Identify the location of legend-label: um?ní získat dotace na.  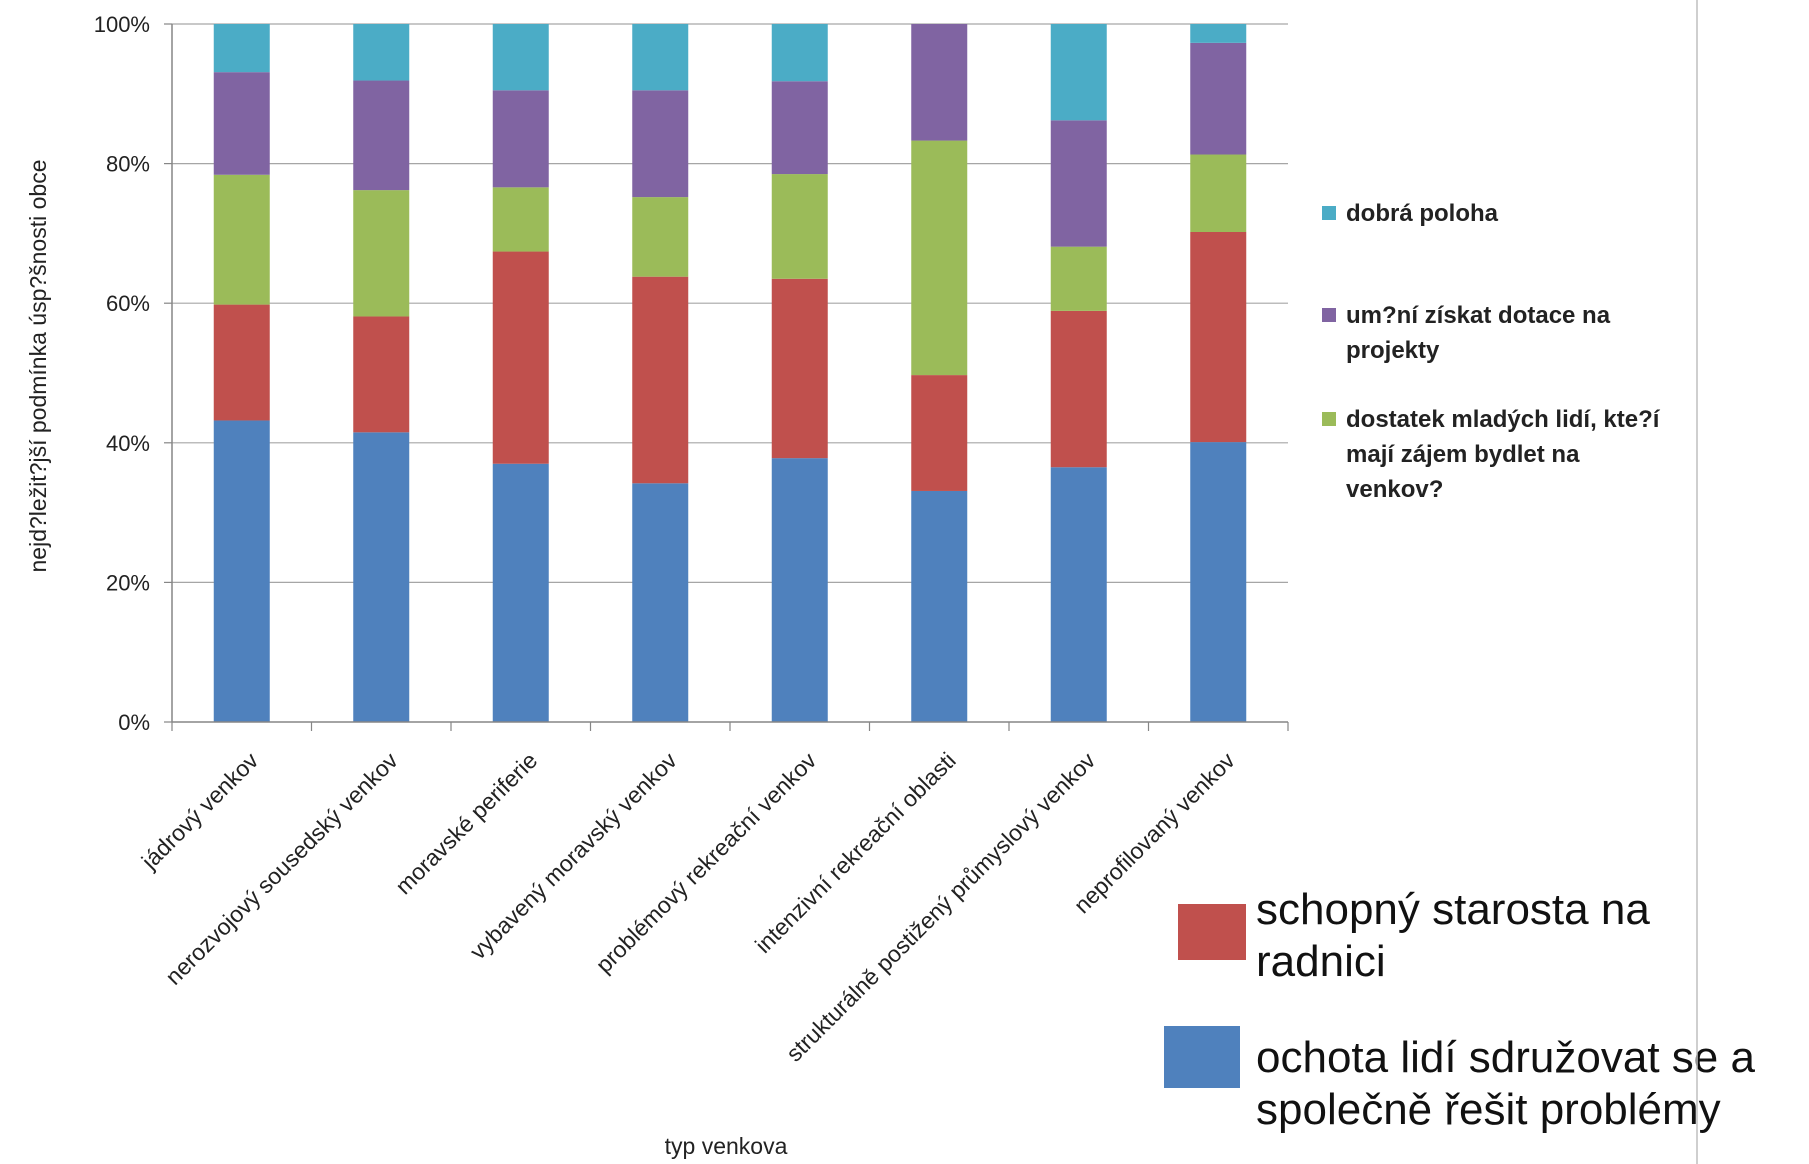
(1478, 315).